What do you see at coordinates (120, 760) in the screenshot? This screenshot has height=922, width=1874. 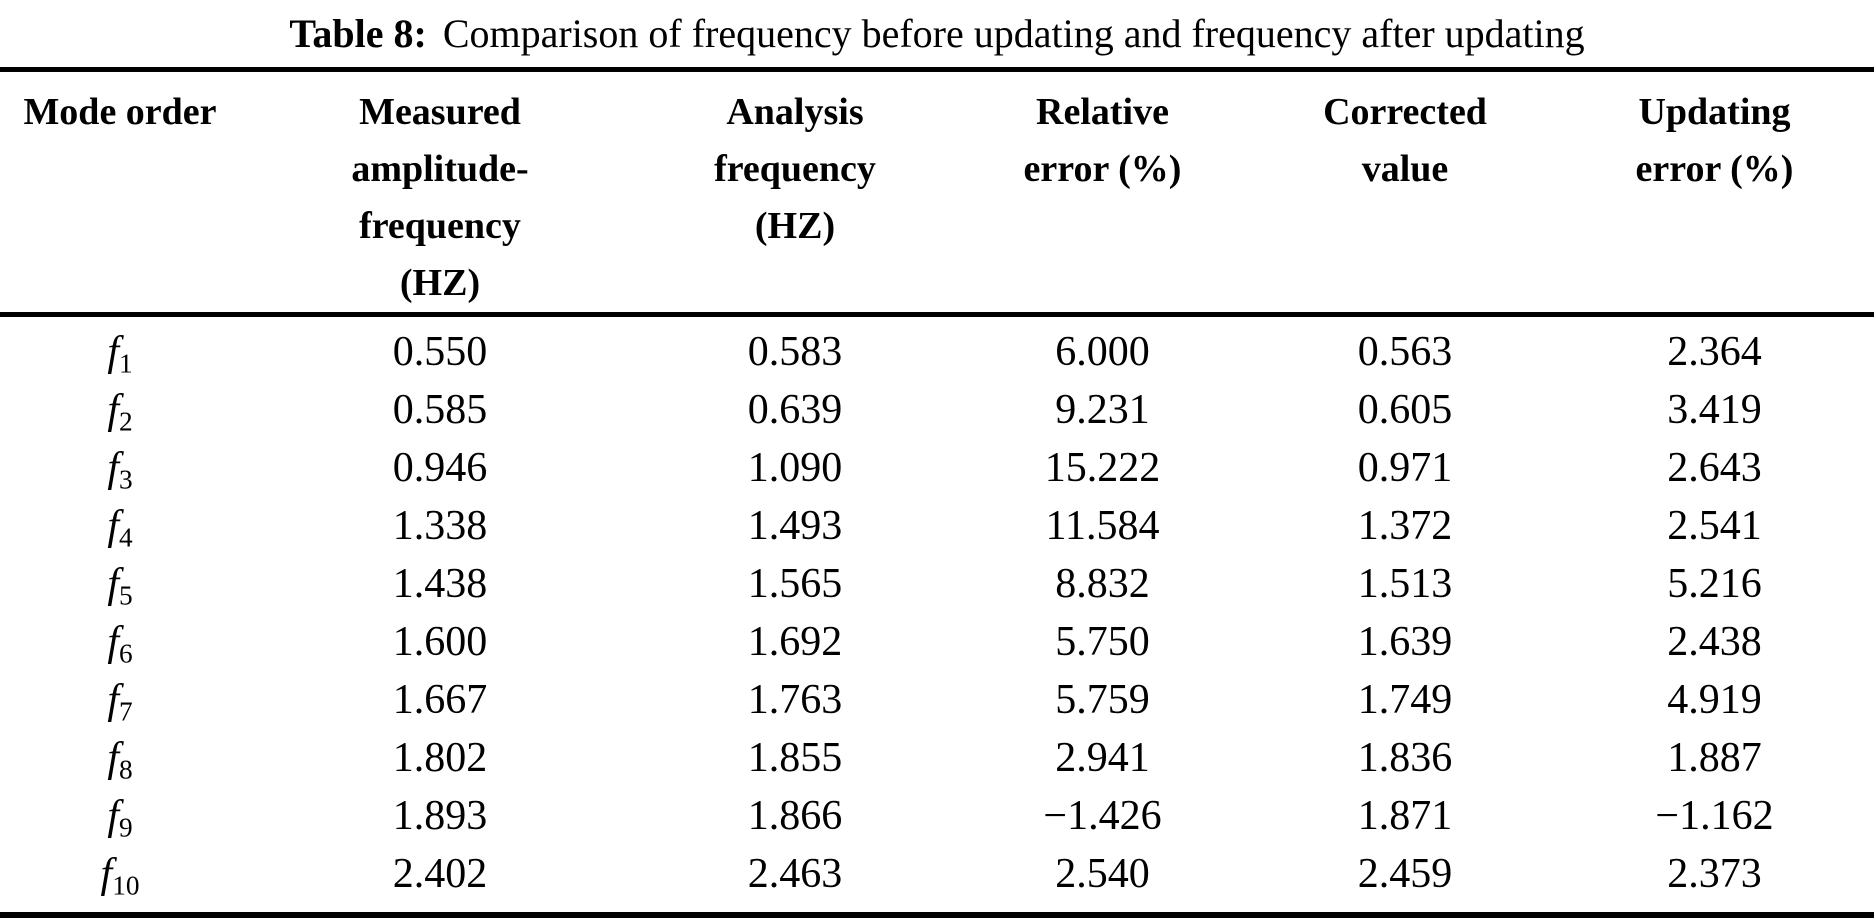 I see `mode-cell: f8` at bounding box center [120, 760].